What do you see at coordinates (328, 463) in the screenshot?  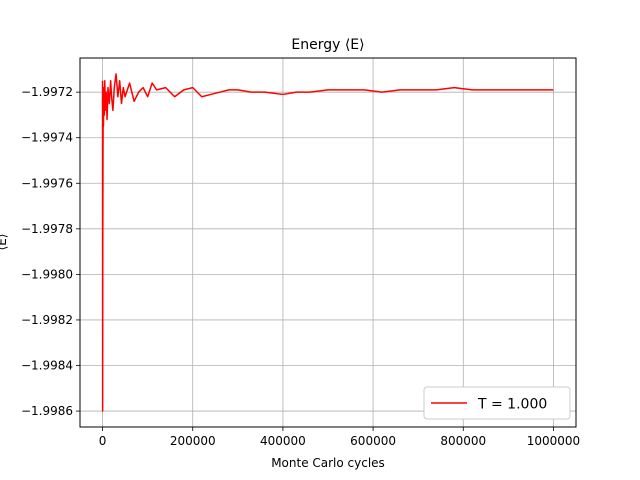 I see `x-axis-label: Monte Carlo cycles` at bounding box center [328, 463].